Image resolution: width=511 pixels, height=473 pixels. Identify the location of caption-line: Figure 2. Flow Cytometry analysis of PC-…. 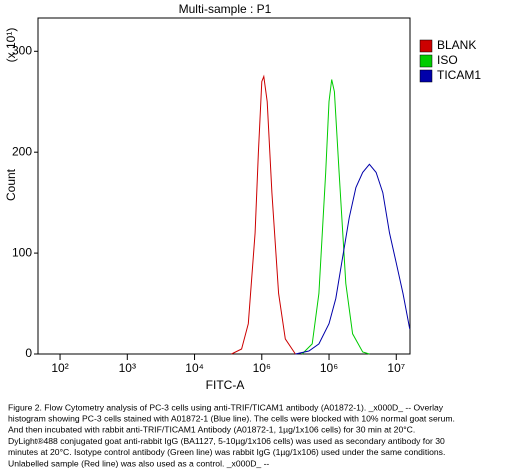
(226, 407).